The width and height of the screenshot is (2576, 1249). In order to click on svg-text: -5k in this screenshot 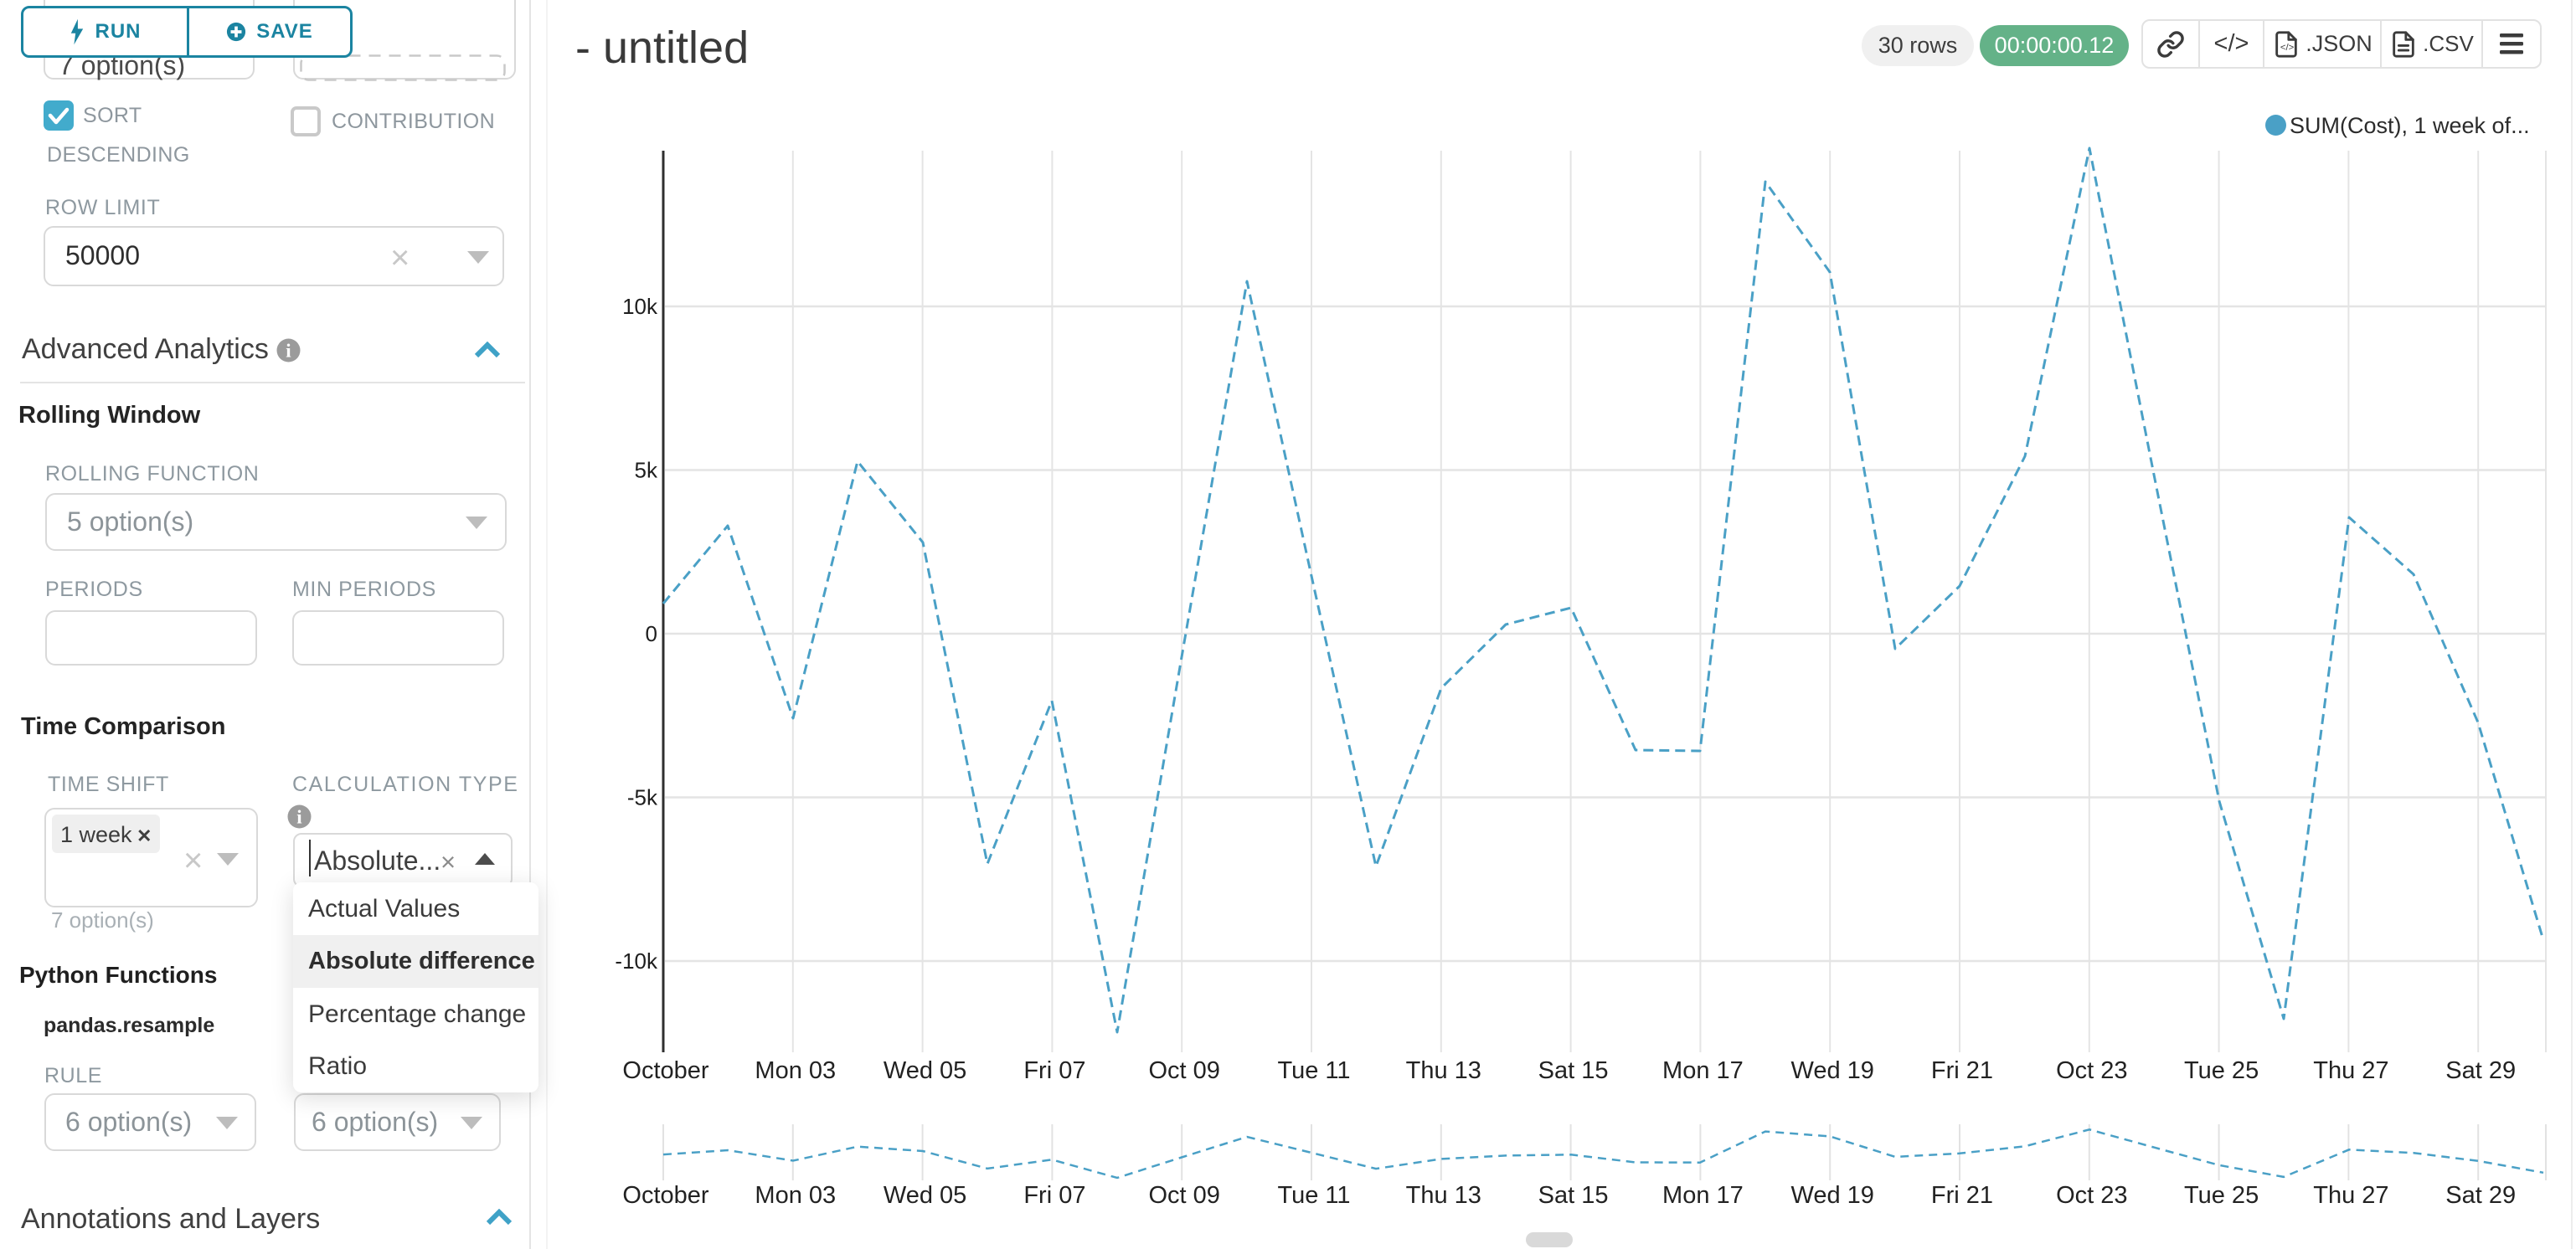, I will do `click(642, 797)`.